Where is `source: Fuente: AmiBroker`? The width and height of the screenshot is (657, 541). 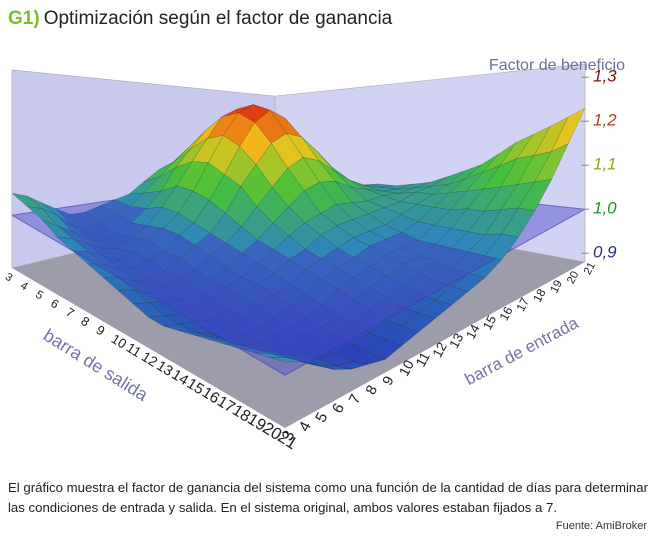 source: Fuente: AmiBroker is located at coordinates (601, 526).